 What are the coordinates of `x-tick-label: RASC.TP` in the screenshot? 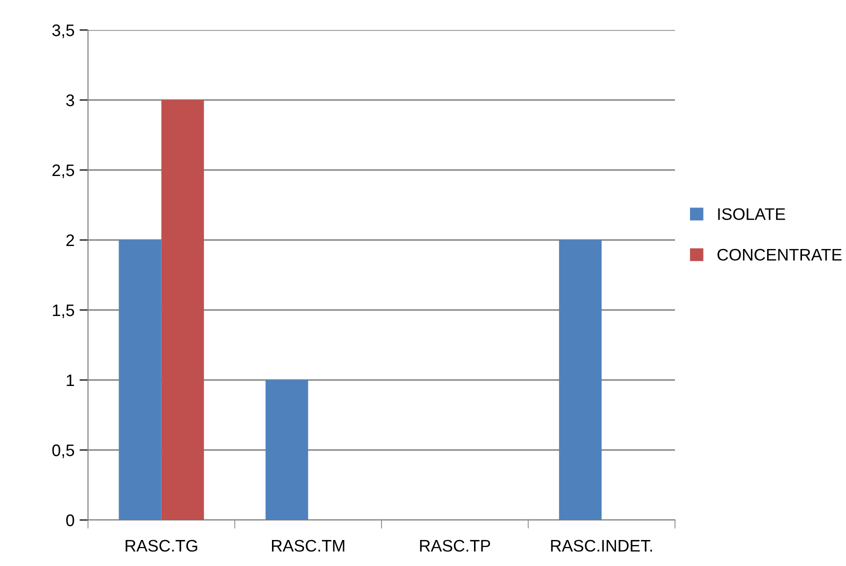 It's located at (455, 546).